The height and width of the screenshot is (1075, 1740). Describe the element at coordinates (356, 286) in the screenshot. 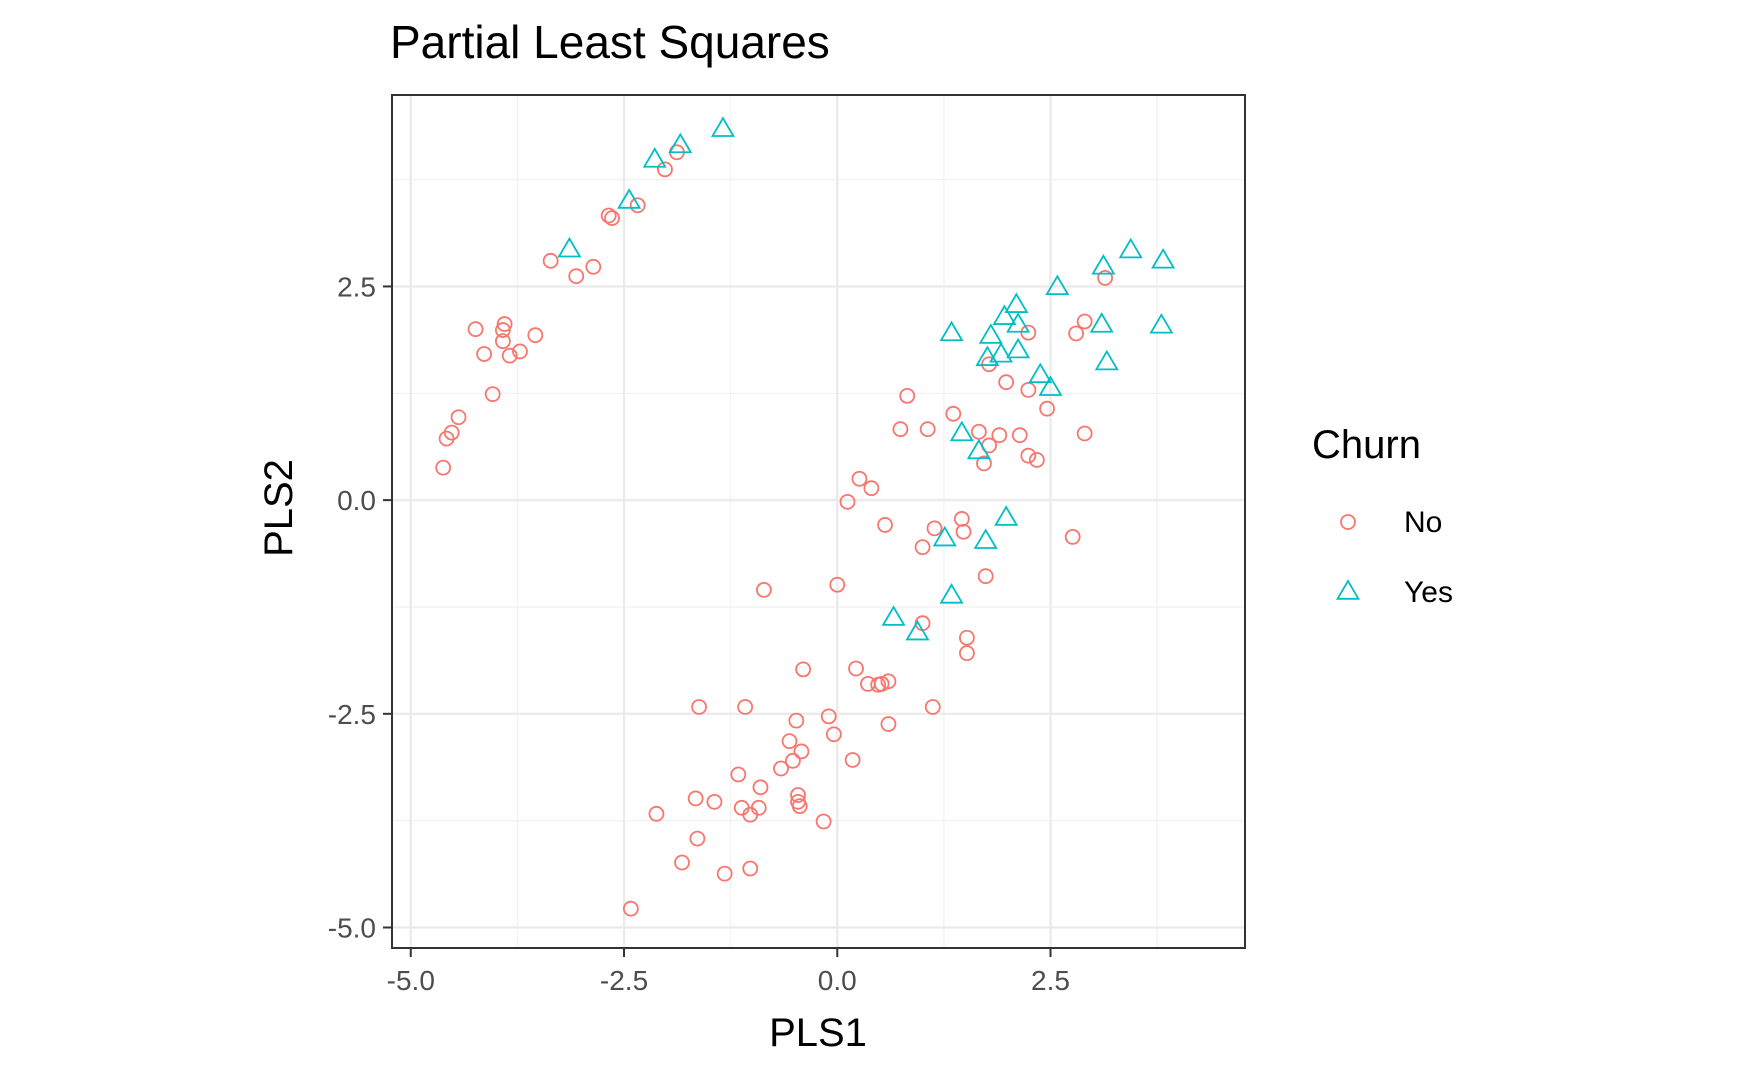

I see `y-axis-tick-label: 2.5` at that location.